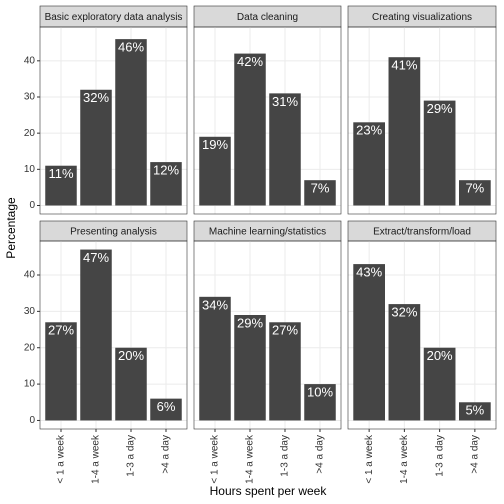 This screenshot has width=504, height=504. What do you see at coordinates (369, 130) in the screenshot?
I see `value-label: 23%` at bounding box center [369, 130].